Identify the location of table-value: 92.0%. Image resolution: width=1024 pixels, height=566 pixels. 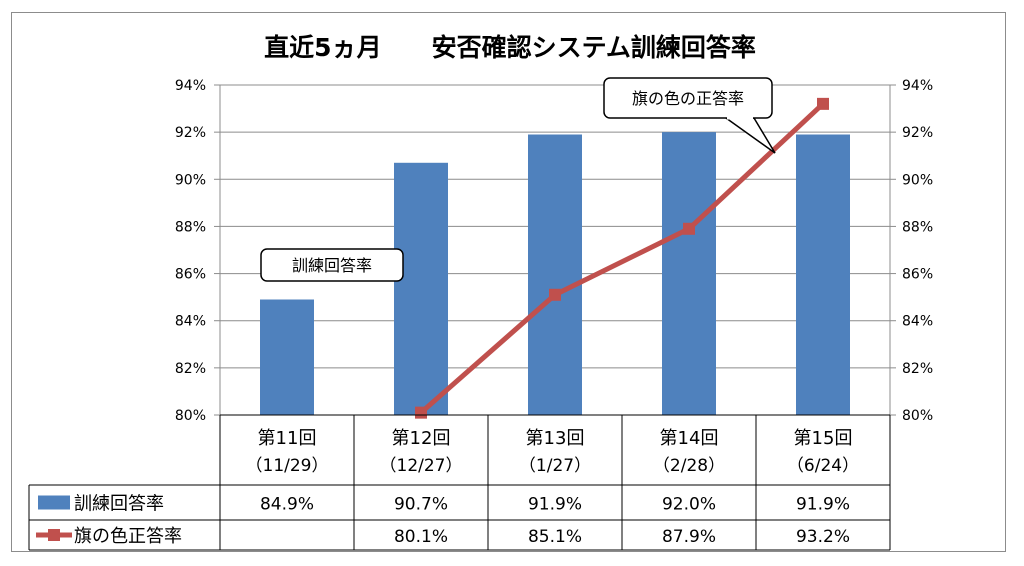
(689, 505).